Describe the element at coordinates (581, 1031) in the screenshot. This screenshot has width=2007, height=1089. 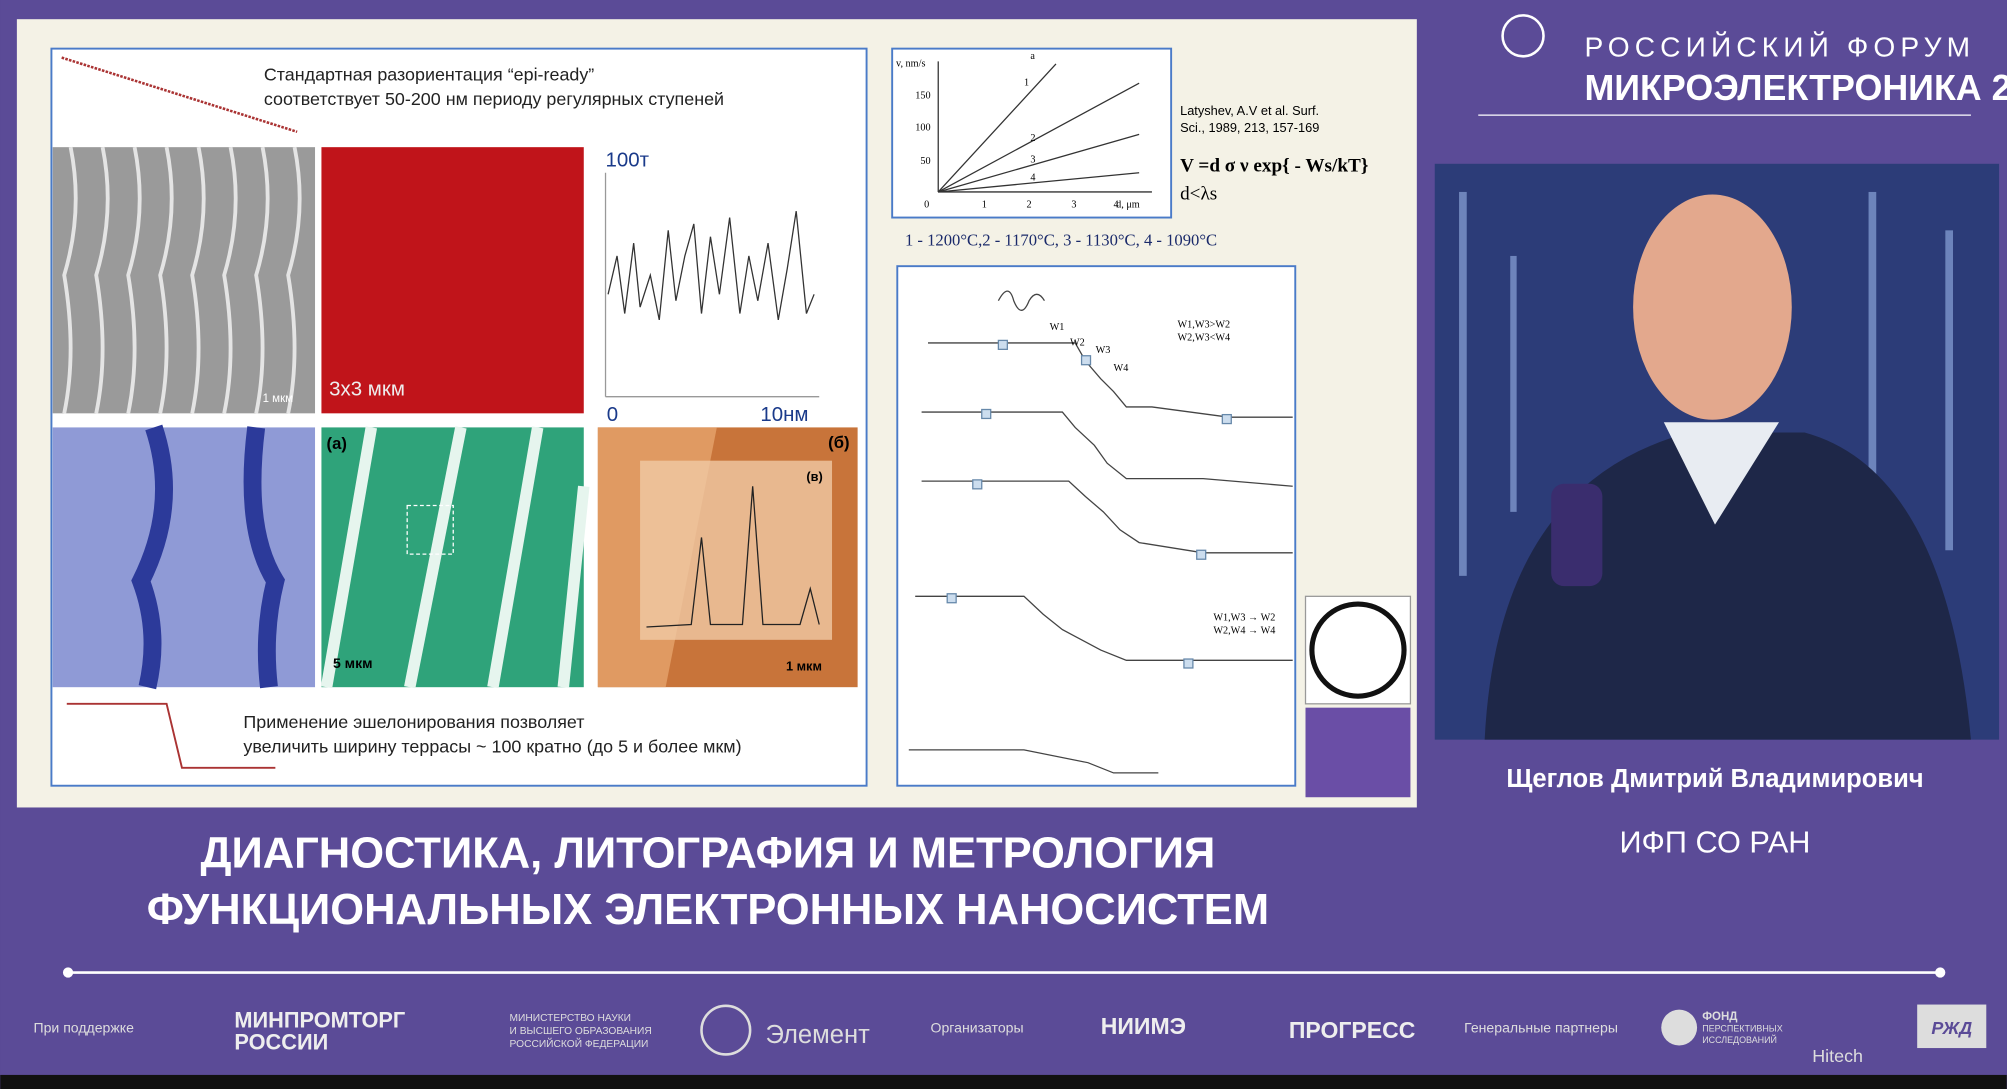
I see `sponsor: И ВЫСШЕГО ОБРАЗОВАНИЯ` at that location.